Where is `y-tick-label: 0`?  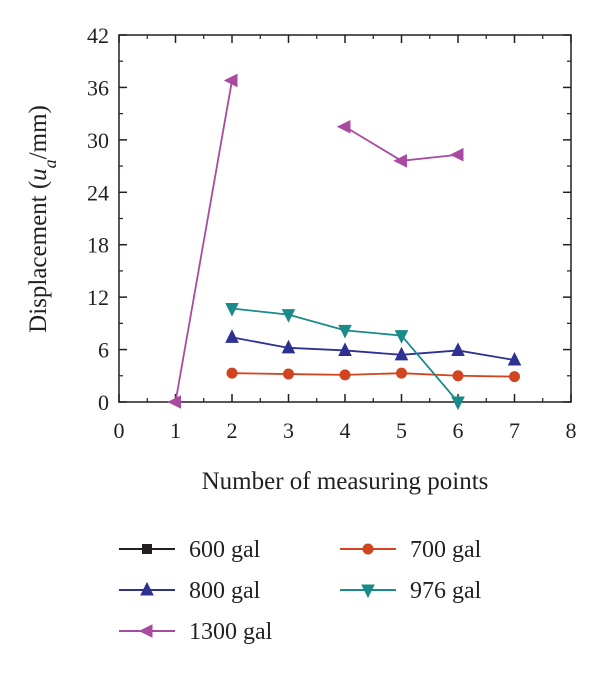 y-tick-label: 0 is located at coordinates (103, 402).